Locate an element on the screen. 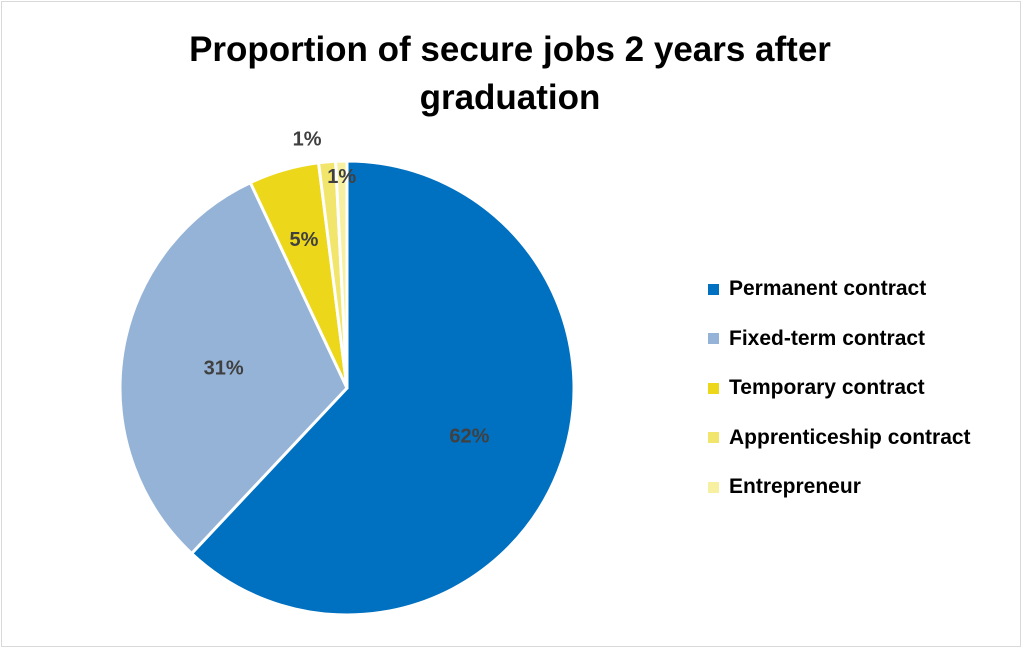 This screenshot has width=1024, height=650. data-label-apprenticeship-contract: 1% is located at coordinates (307, 139).